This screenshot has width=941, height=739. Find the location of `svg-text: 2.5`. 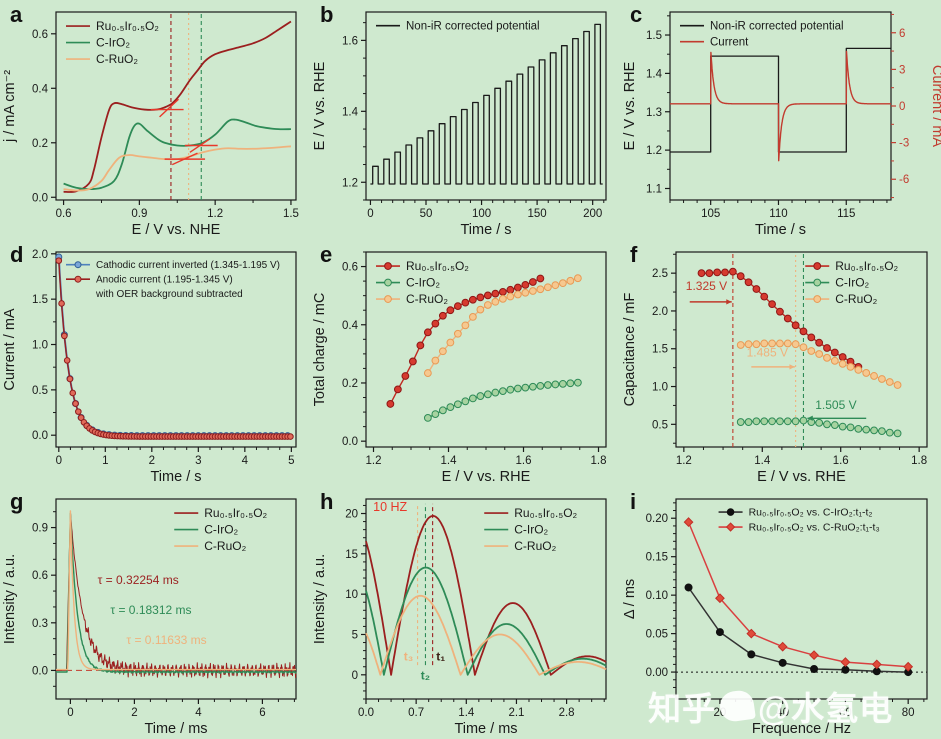

svg-text: 2.5 is located at coordinates (660, 274).